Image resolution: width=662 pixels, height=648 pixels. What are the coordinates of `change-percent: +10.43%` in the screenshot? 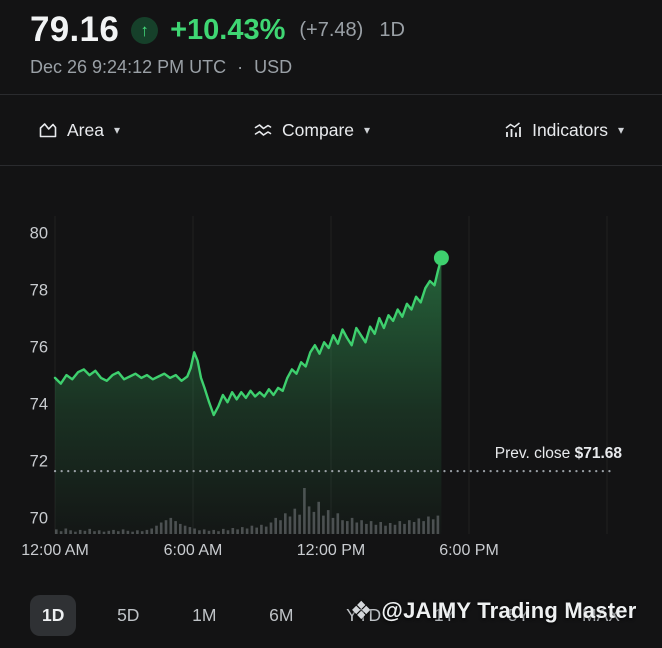 It's located at (228, 29).